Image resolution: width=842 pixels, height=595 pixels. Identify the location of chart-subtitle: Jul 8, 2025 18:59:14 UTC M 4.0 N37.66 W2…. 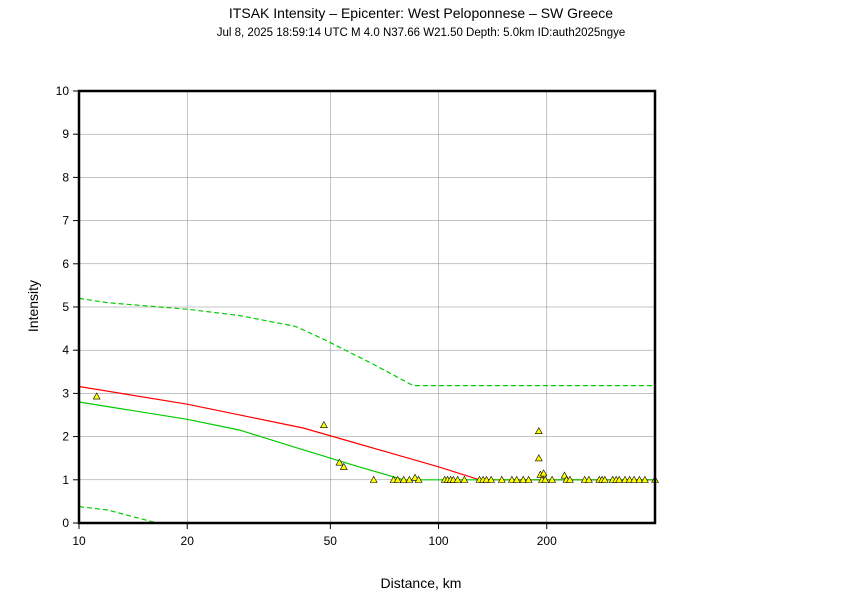
(421, 33).